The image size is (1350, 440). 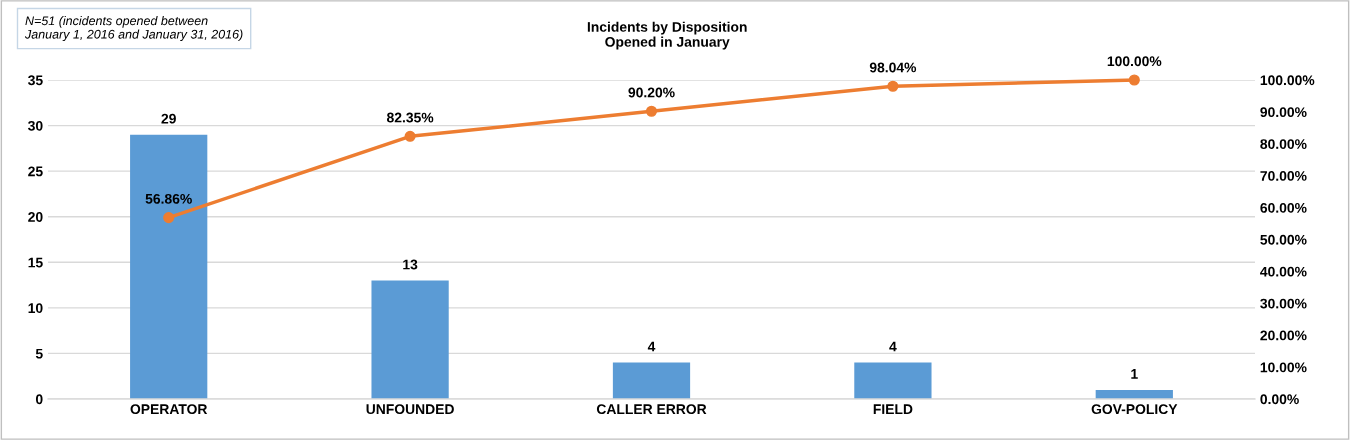 I want to click on y-tick-label: 35, so click(x=35, y=80).